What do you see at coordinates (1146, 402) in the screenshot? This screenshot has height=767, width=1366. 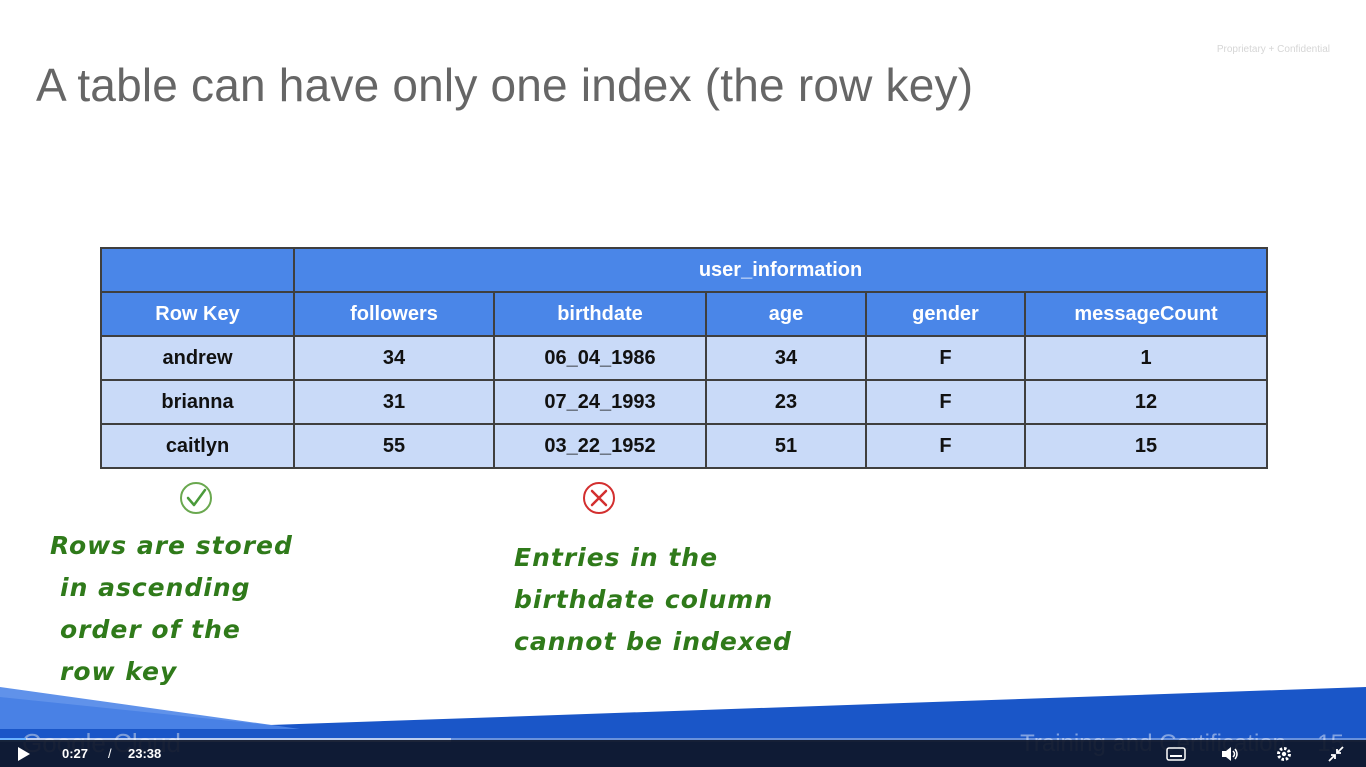 I see `table-cell: 12` at bounding box center [1146, 402].